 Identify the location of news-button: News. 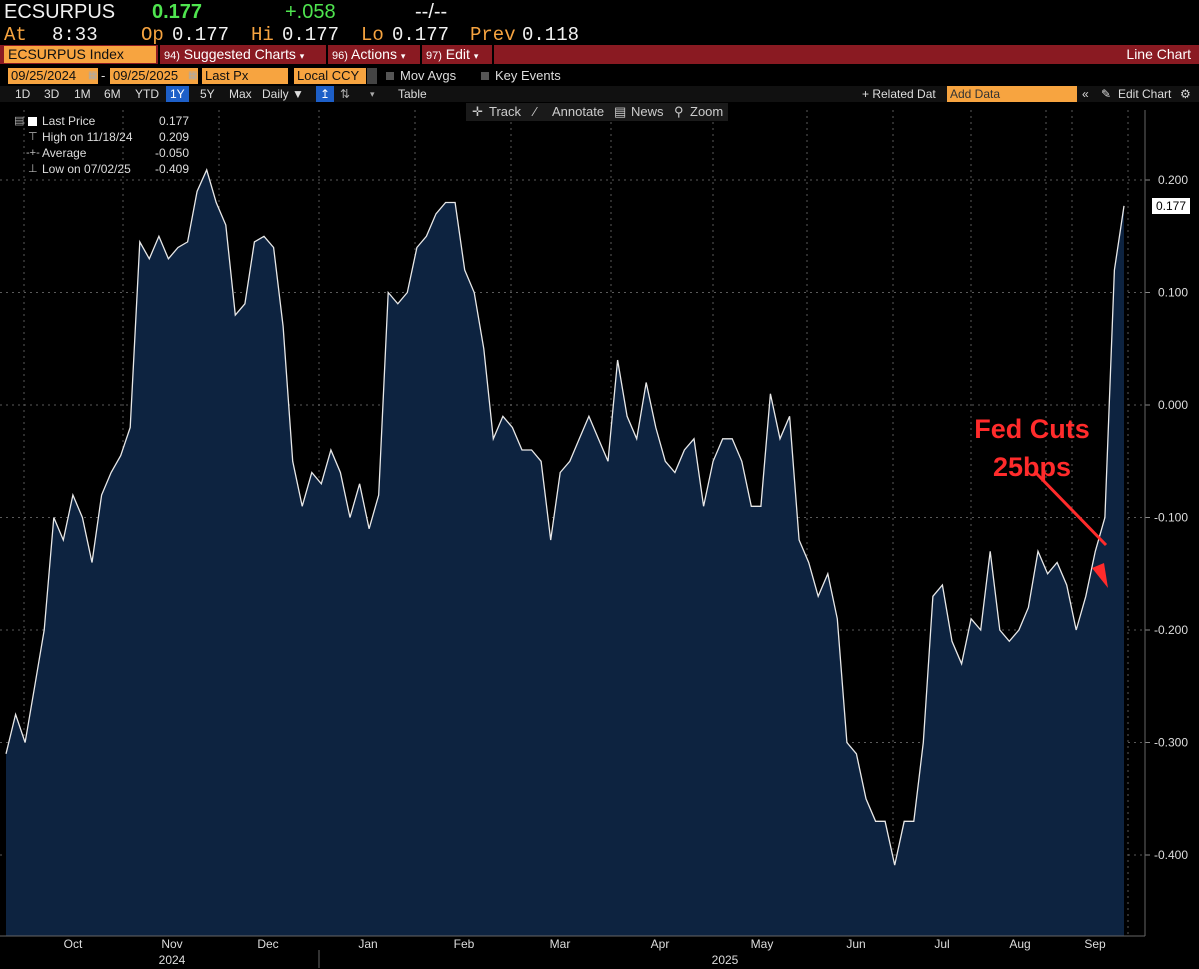
(647, 111).